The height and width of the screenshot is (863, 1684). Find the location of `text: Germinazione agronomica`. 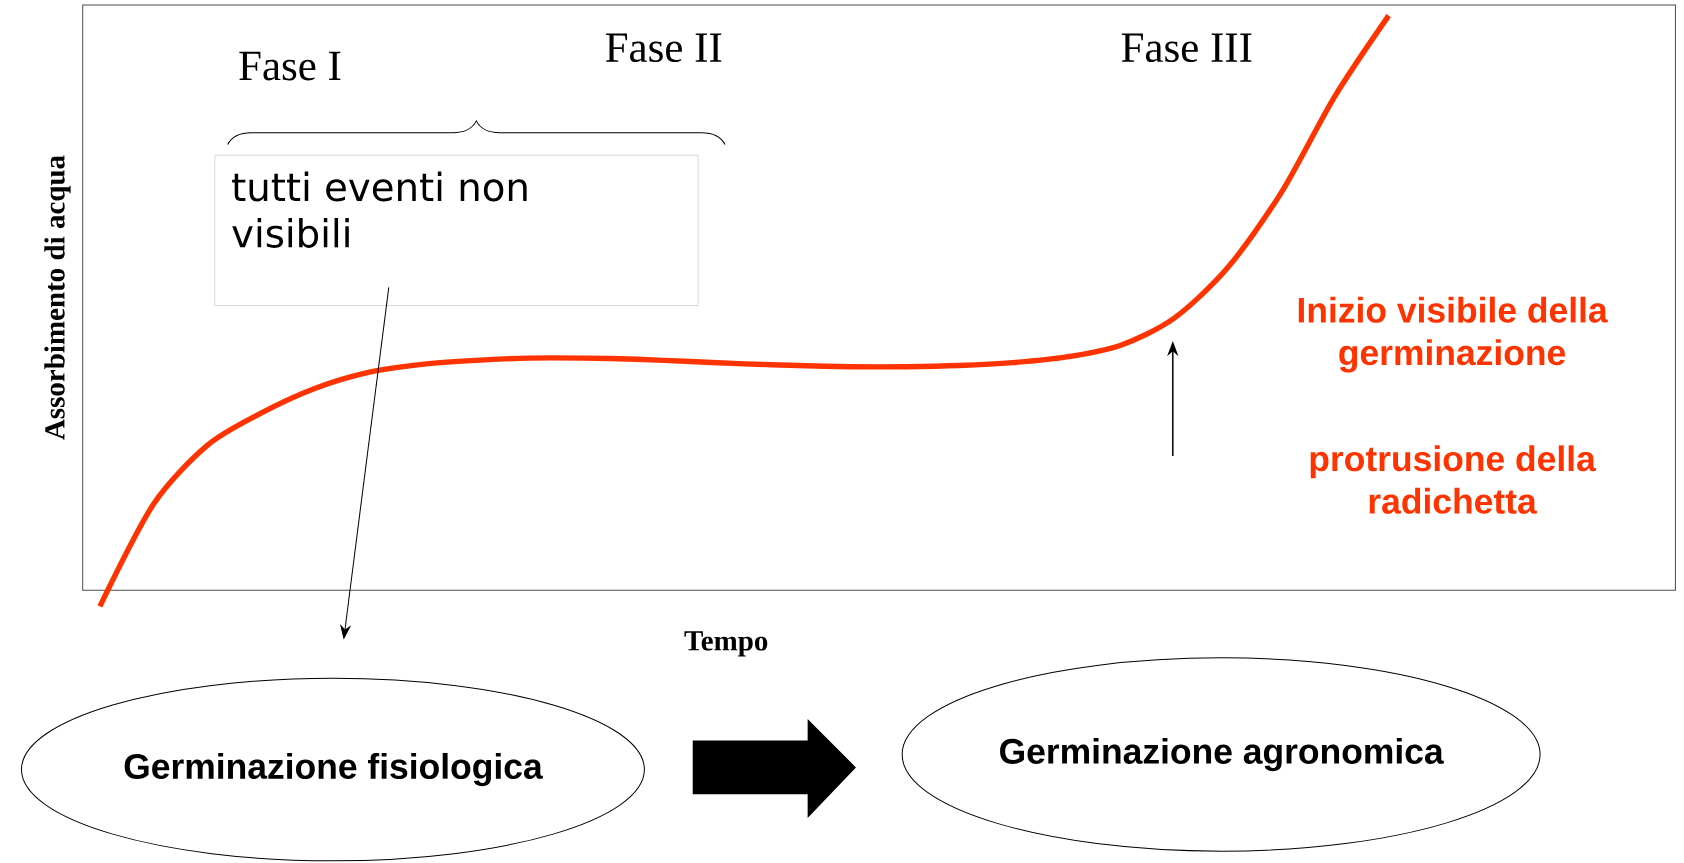

text: Germinazione agronomica is located at coordinates (1222, 754).